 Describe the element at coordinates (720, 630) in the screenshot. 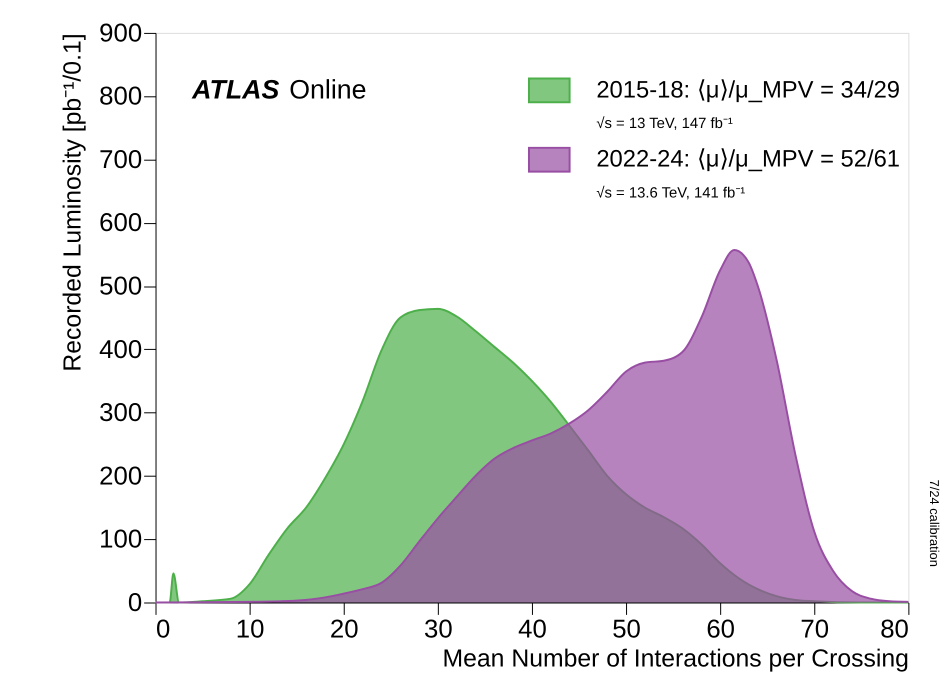

I see `x-tick-label: 60` at that location.